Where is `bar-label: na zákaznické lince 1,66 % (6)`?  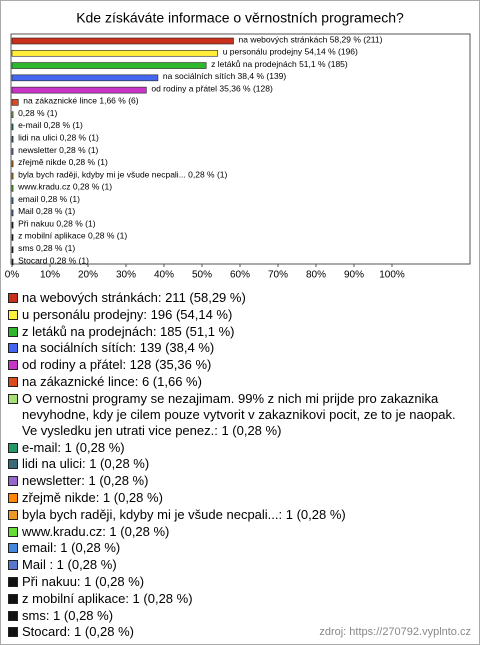
bar-label: na zákaznické lince 1,66 % (6) is located at coordinates (80, 101).